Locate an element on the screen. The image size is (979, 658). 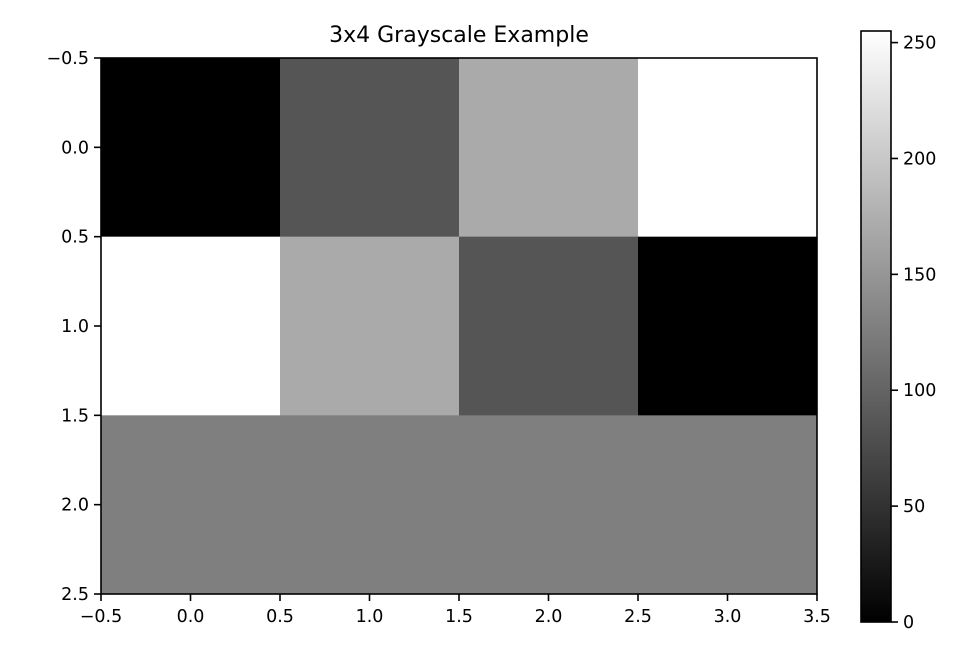
x-tick-label: 2.0 is located at coordinates (549, 617).